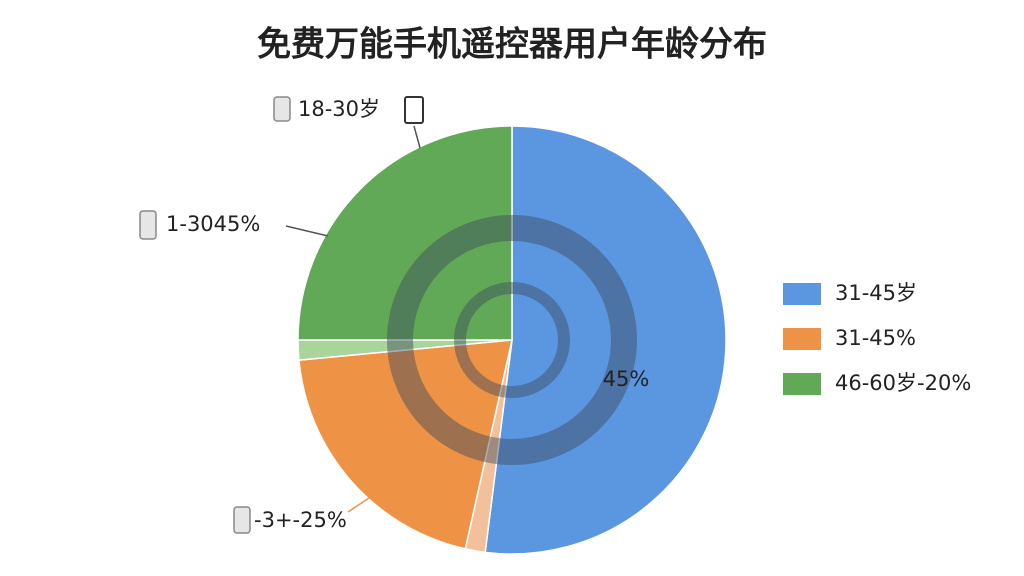  I want to click on annotation: 45%, so click(626, 379).